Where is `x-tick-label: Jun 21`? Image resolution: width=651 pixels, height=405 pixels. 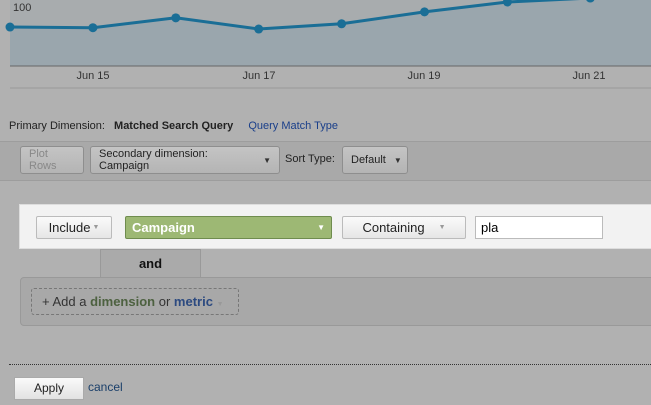 x-tick-label: Jun 21 is located at coordinates (589, 76).